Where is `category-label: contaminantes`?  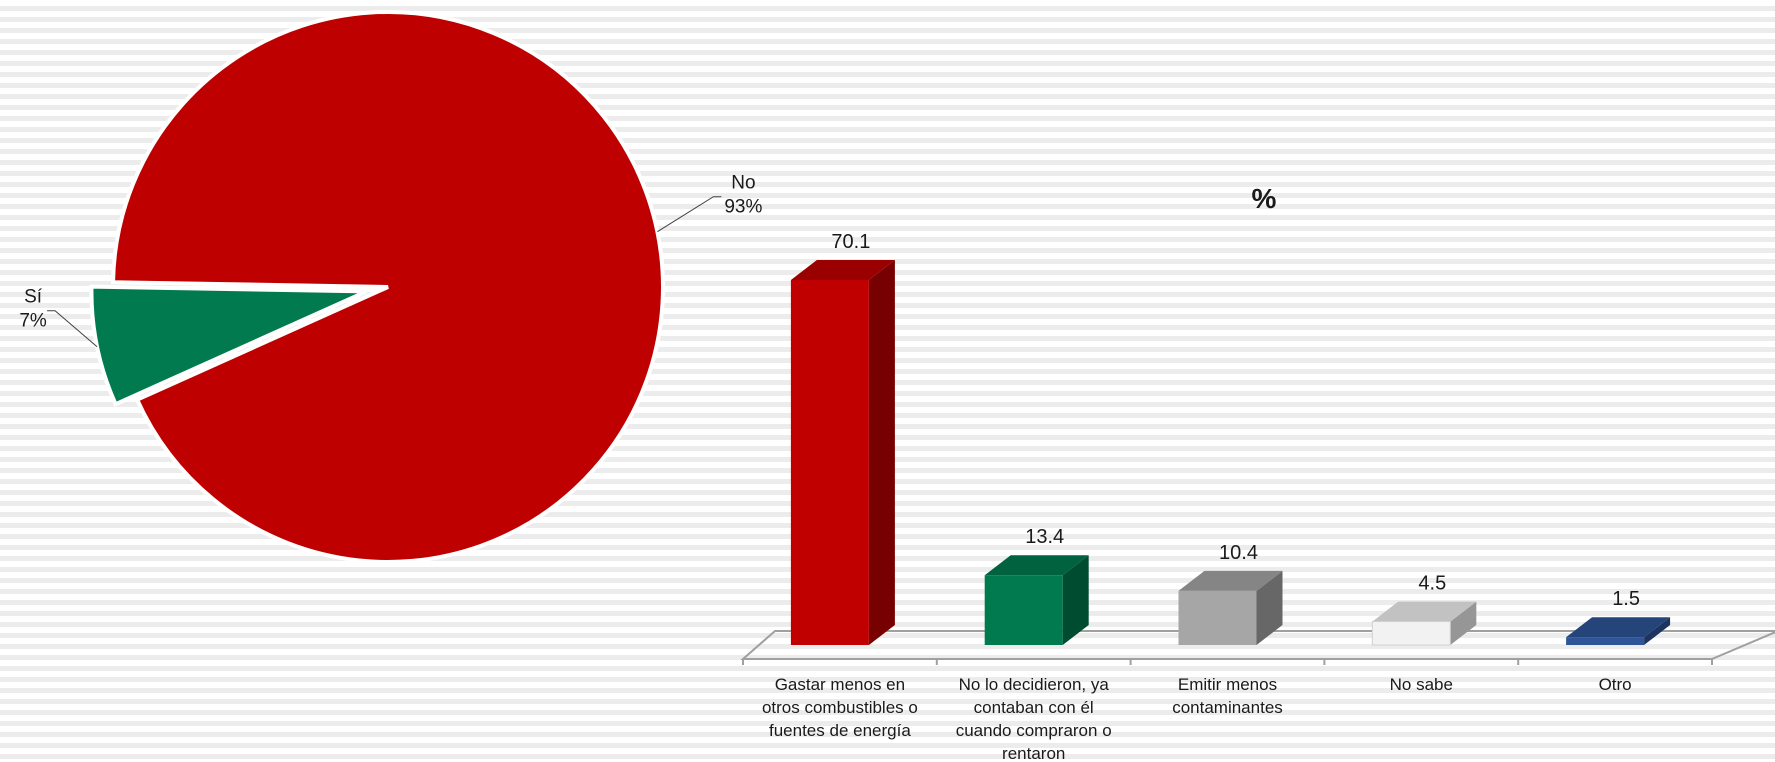 category-label: contaminantes is located at coordinates (1227, 707).